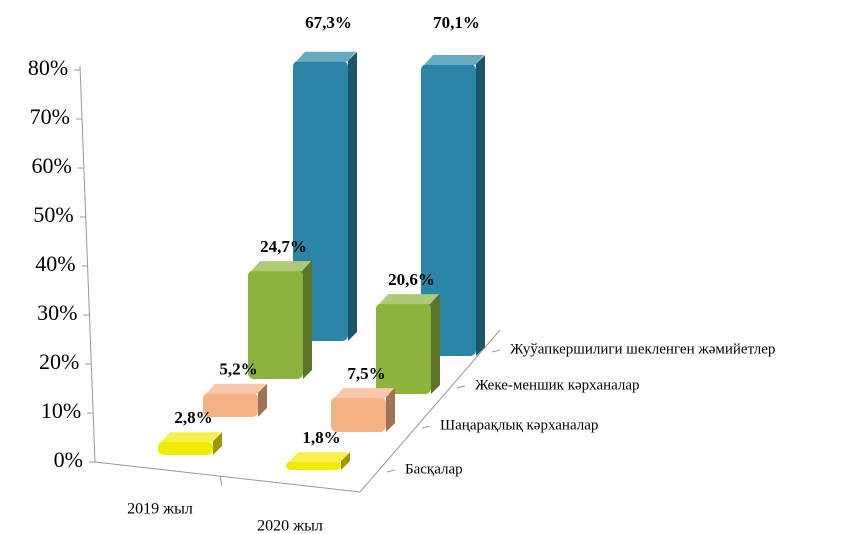 This screenshot has height=534, width=845. Describe the element at coordinates (59, 361) in the screenshot. I see `y-tick-label: 20%` at that location.